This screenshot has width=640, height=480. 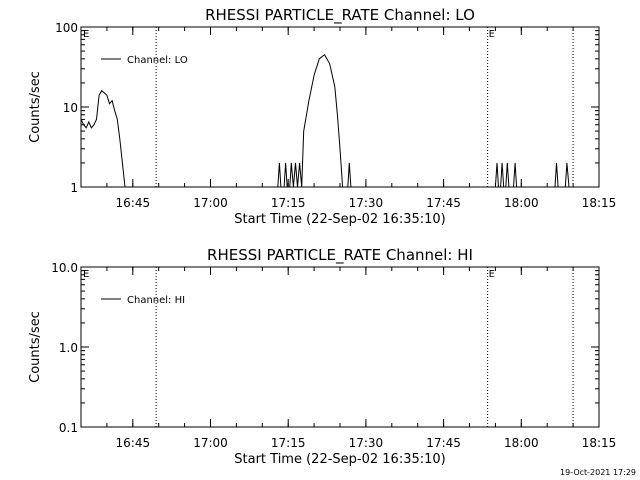 What do you see at coordinates (68, 348) in the screenshot?
I see `chart-2-y-tick-label: 1.0` at bounding box center [68, 348].